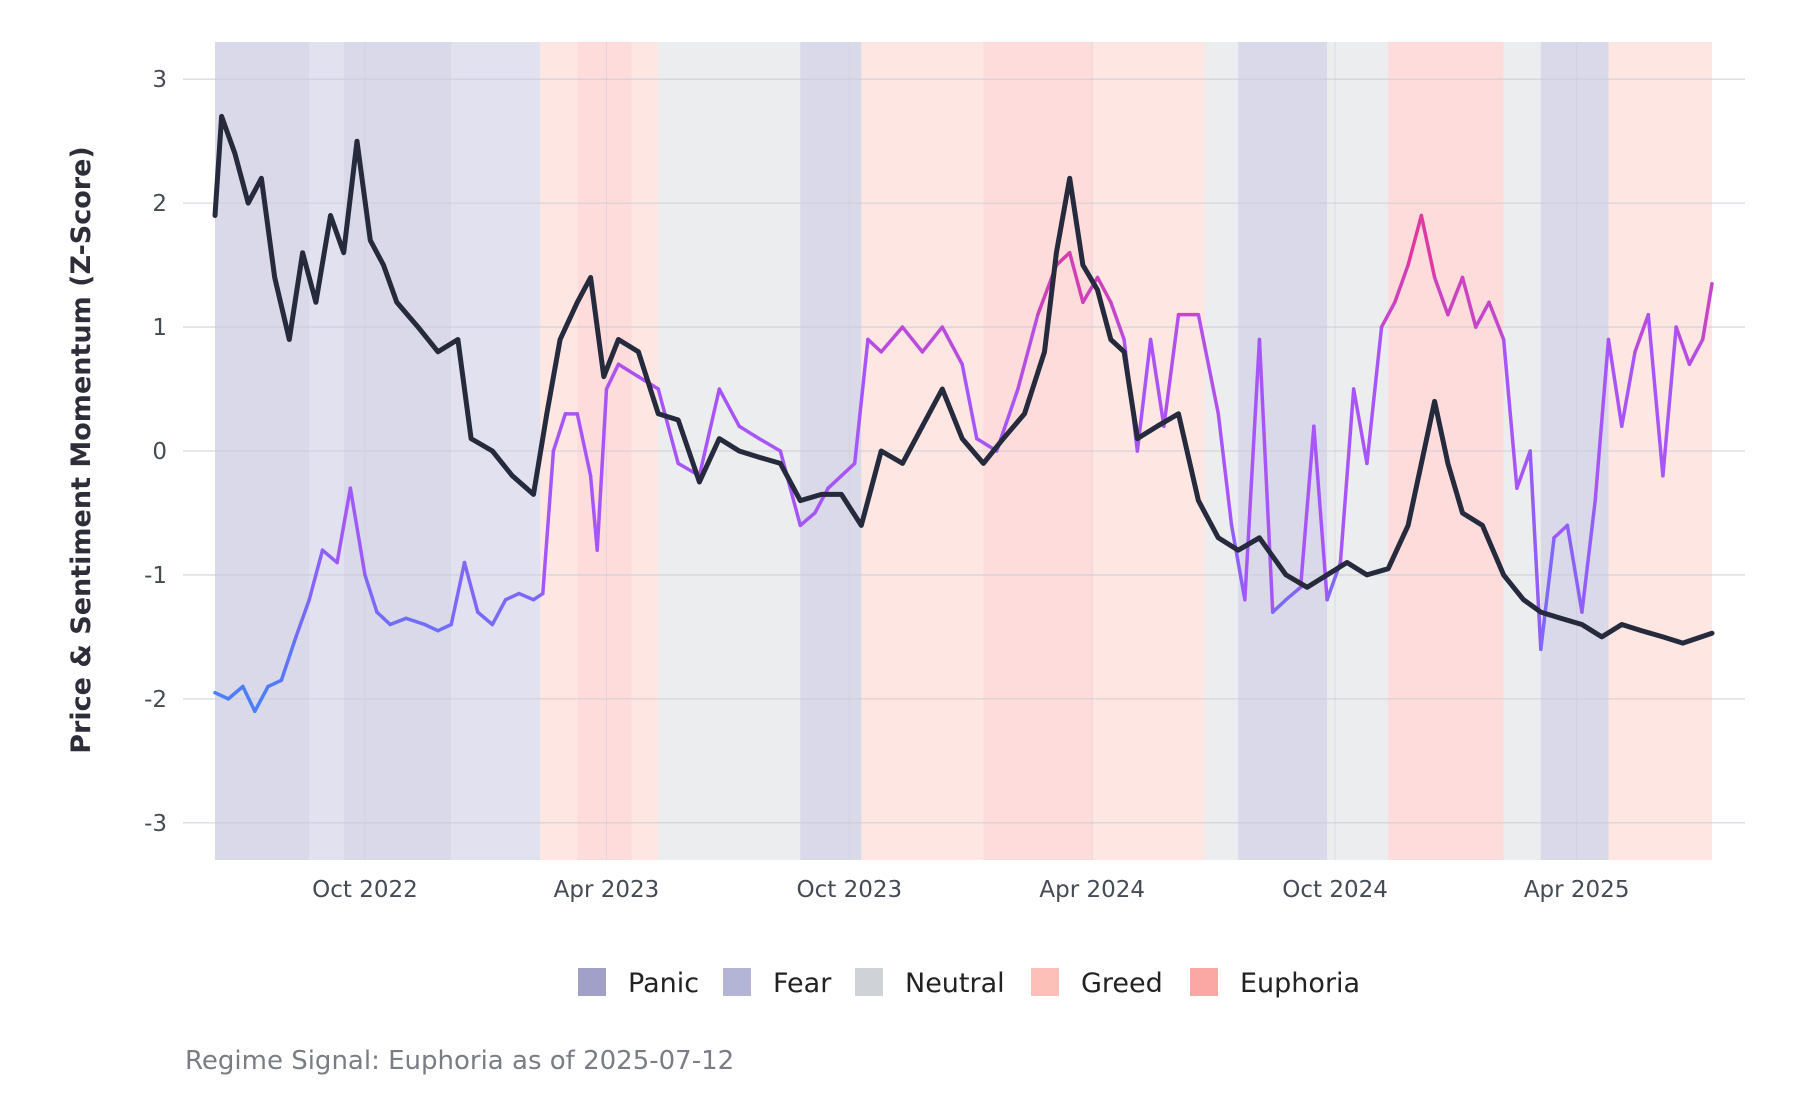 This screenshot has height=1100, width=1800. I want to click on y-tick-label: 3, so click(159, 80).